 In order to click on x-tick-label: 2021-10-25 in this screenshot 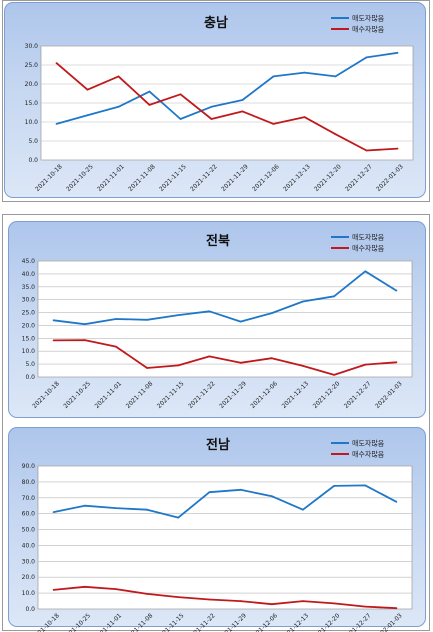, I will do `click(77, 395)`.